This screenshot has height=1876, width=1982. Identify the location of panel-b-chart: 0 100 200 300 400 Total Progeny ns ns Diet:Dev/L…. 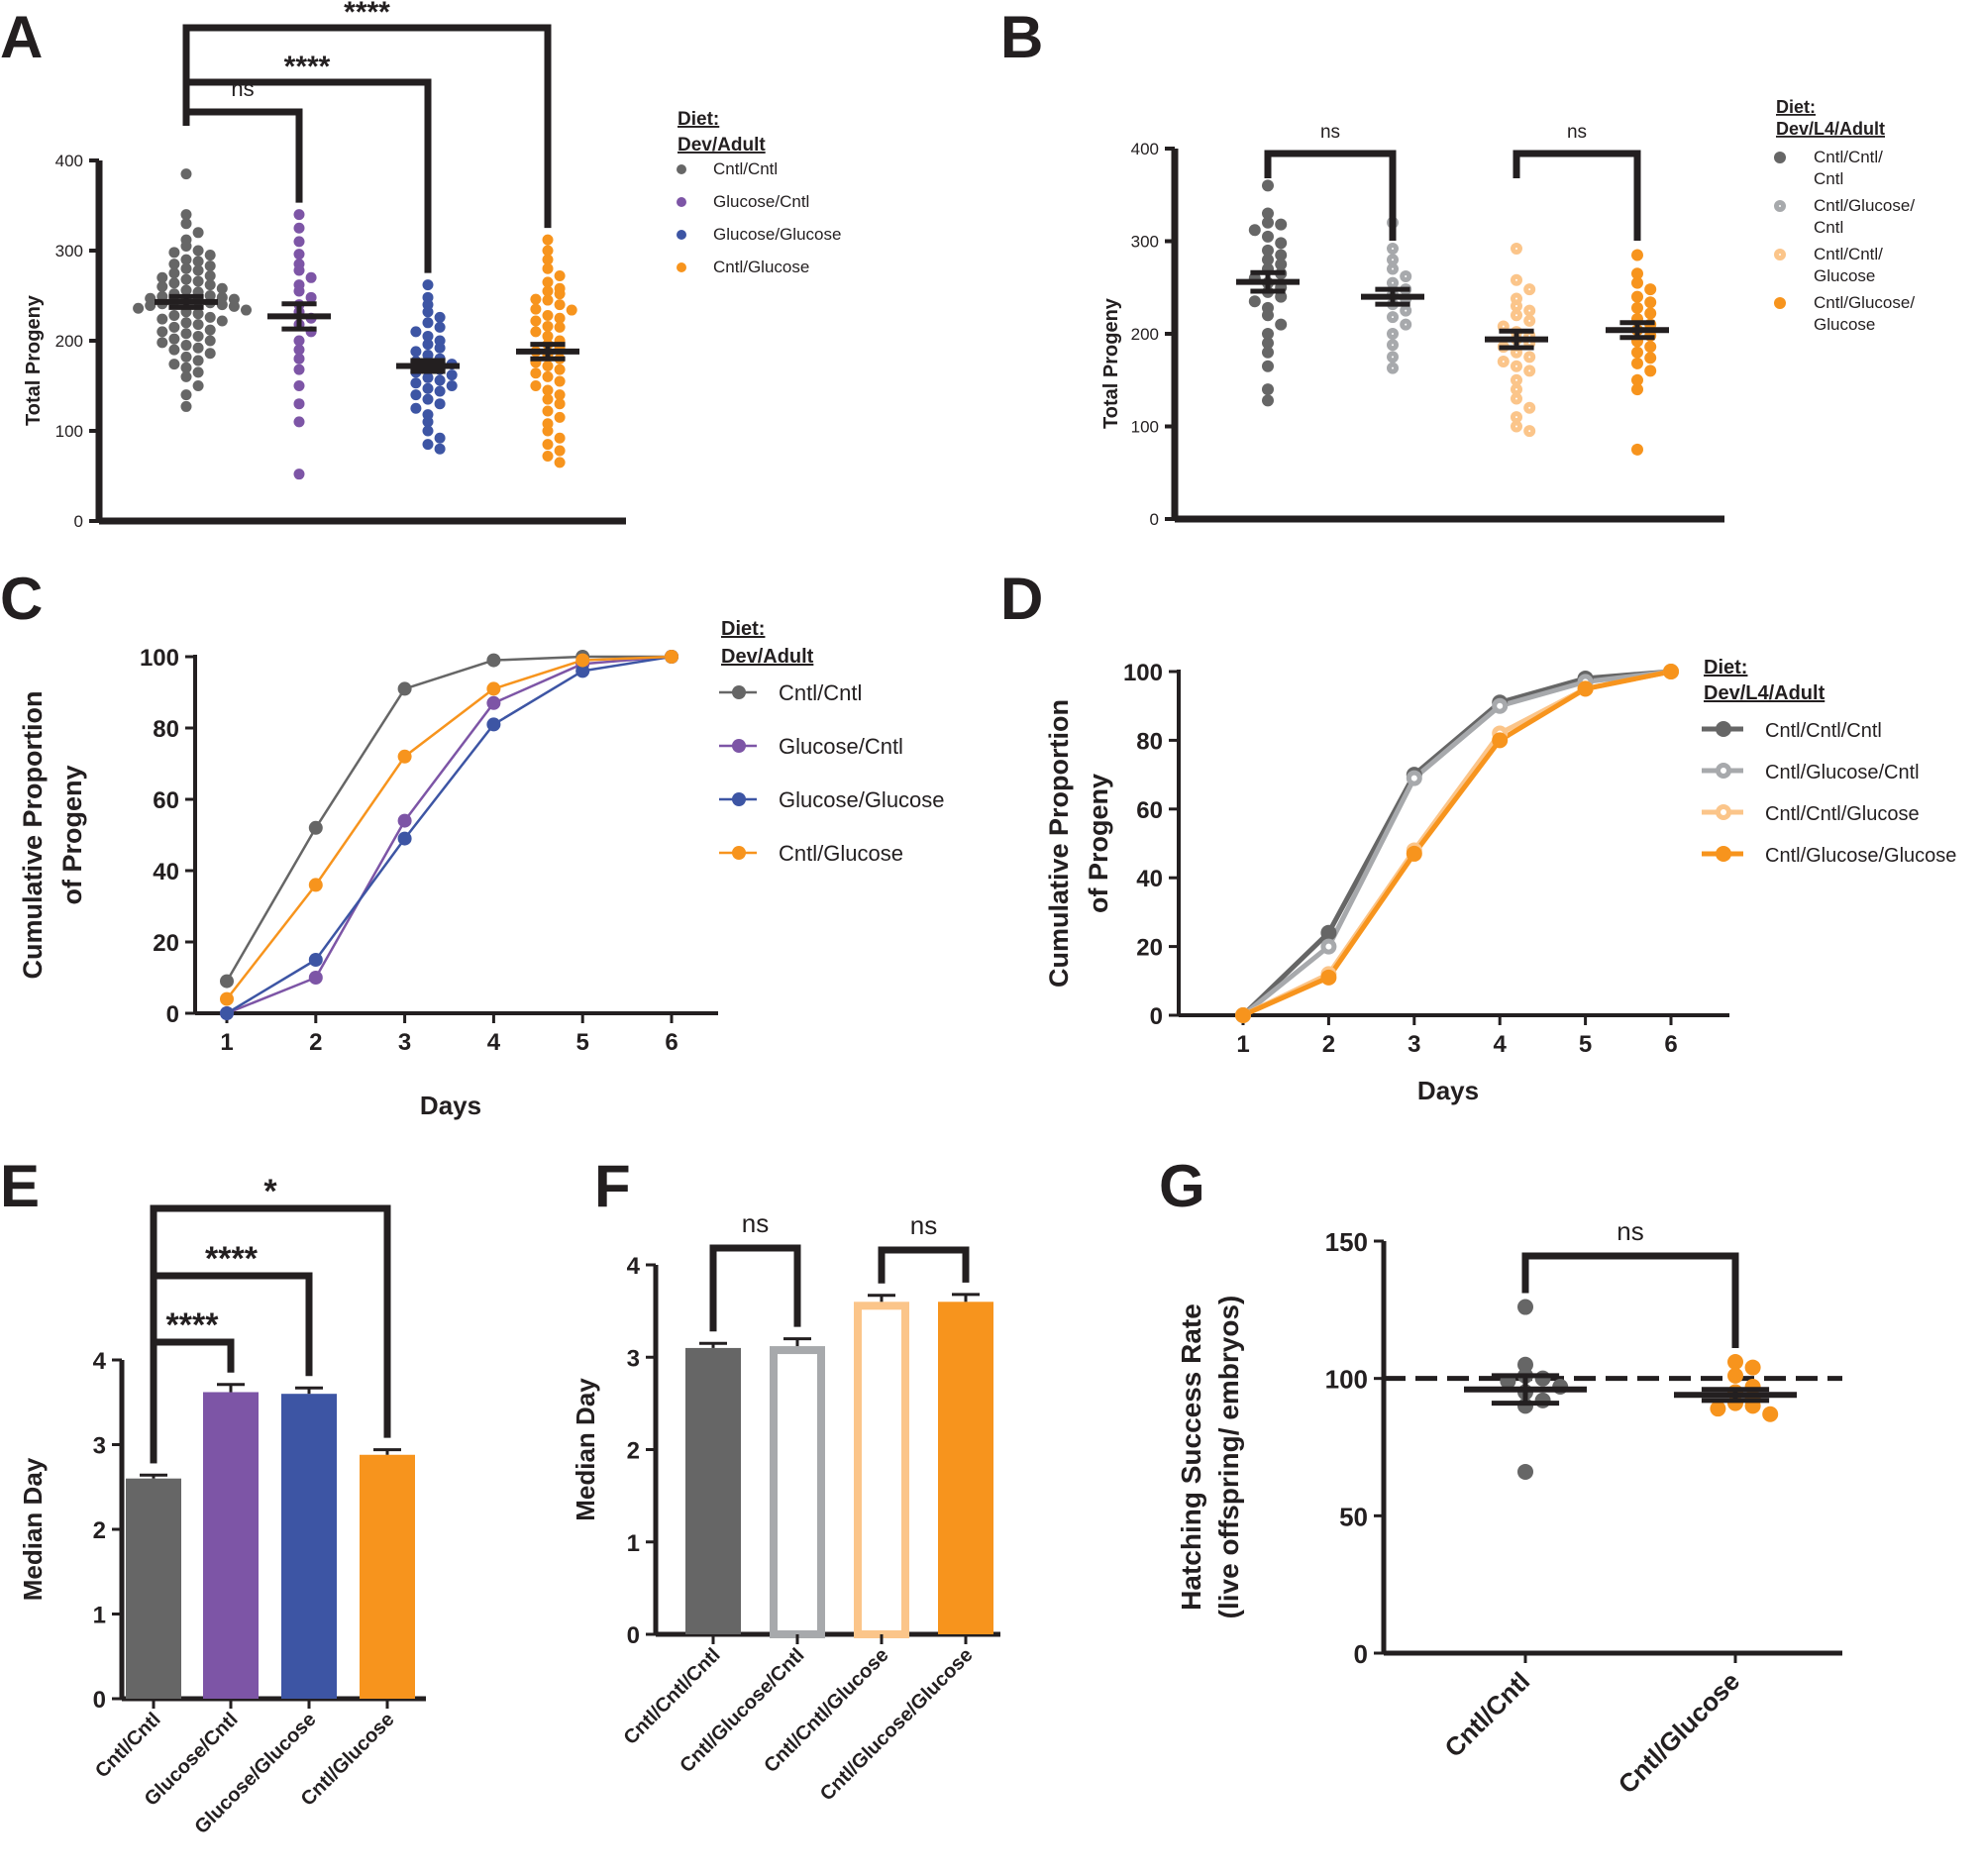
(1507, 313).